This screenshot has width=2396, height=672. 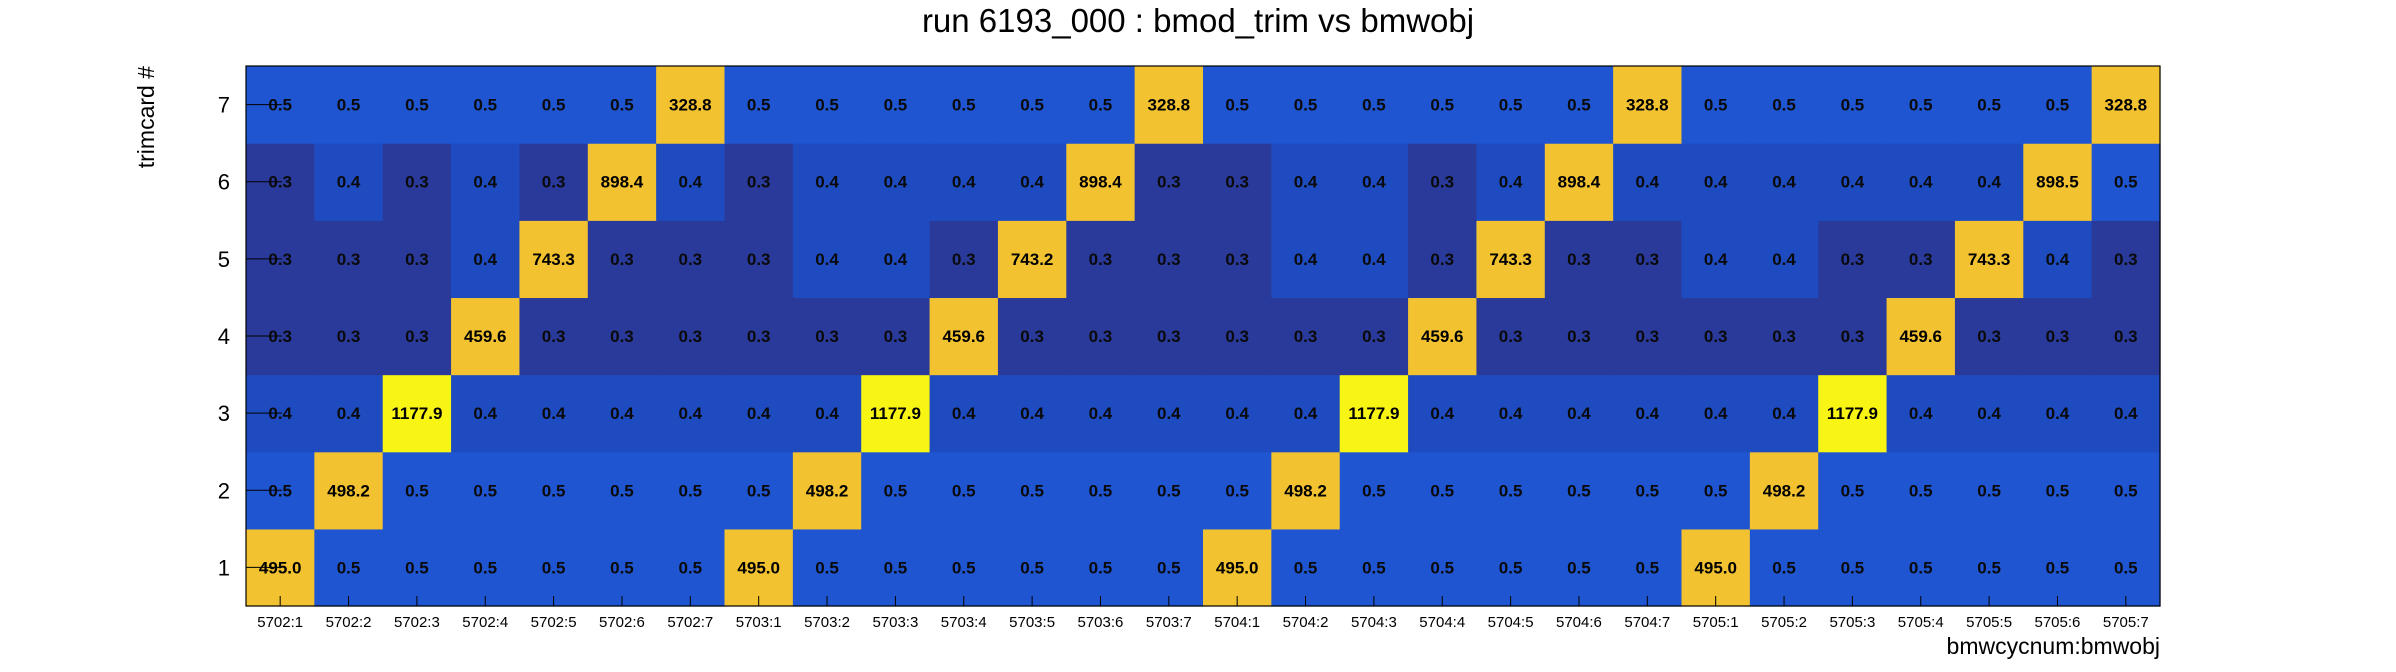 I want to click on x-tick-label: 5702:6, so click(x=622, y=622).